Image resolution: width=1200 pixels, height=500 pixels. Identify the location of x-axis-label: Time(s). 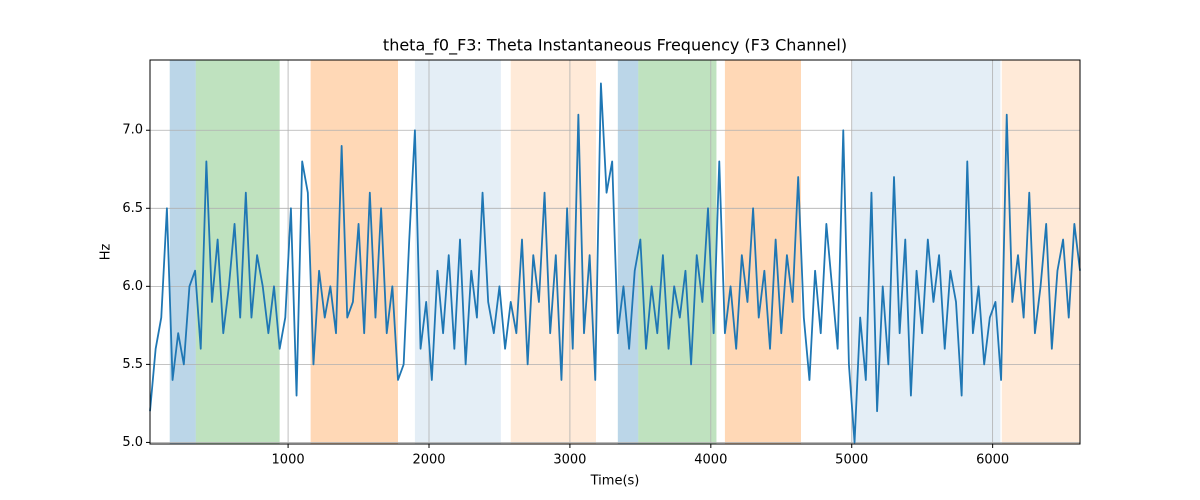
(615, 481).